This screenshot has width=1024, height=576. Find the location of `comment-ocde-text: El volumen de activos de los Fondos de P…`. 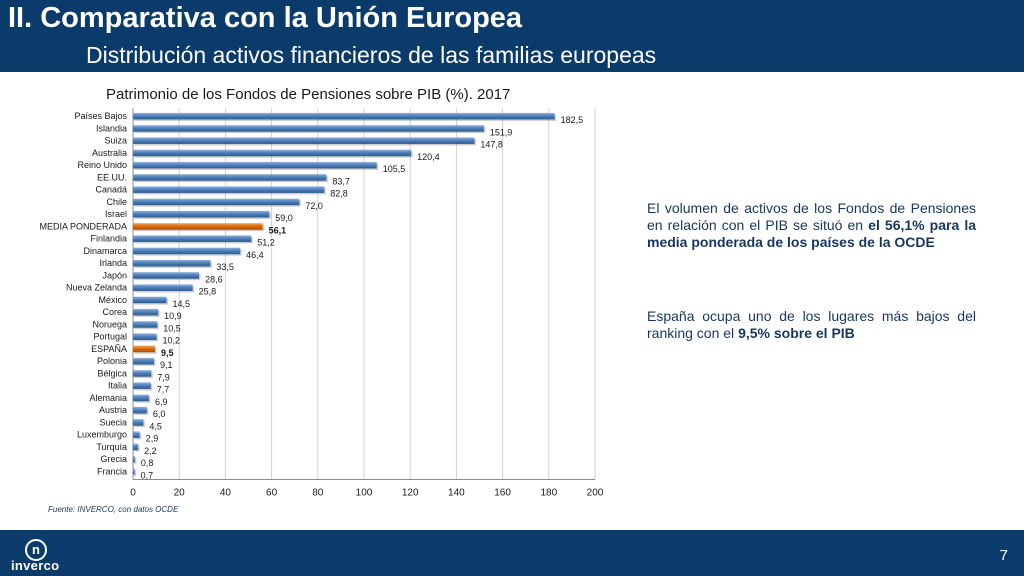

comment-ocde-text: El volumen de activos de los Fondos de P… is located at coordinates (811, 216).